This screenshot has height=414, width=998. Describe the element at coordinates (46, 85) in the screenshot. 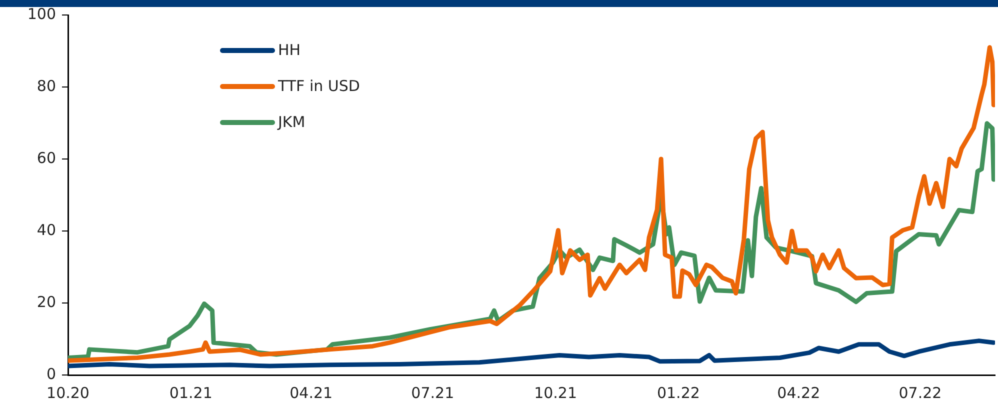

I see `y-tick-label: 80` at that location.